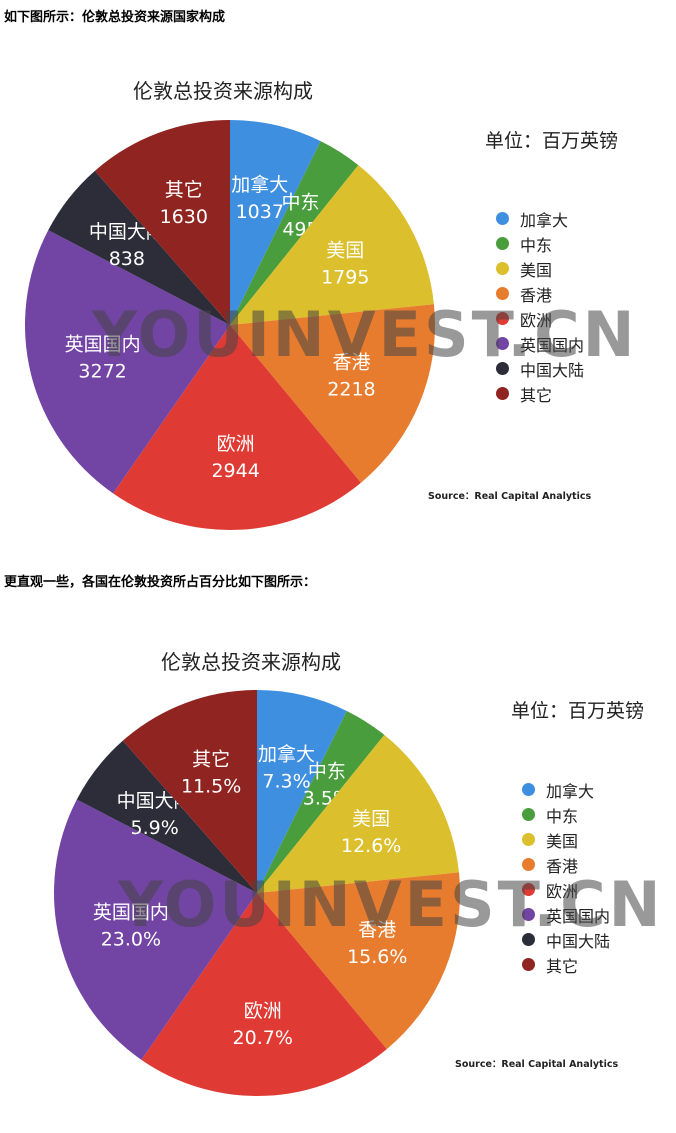  I want to click on slice-value-label: 2218, so click(351, 390).